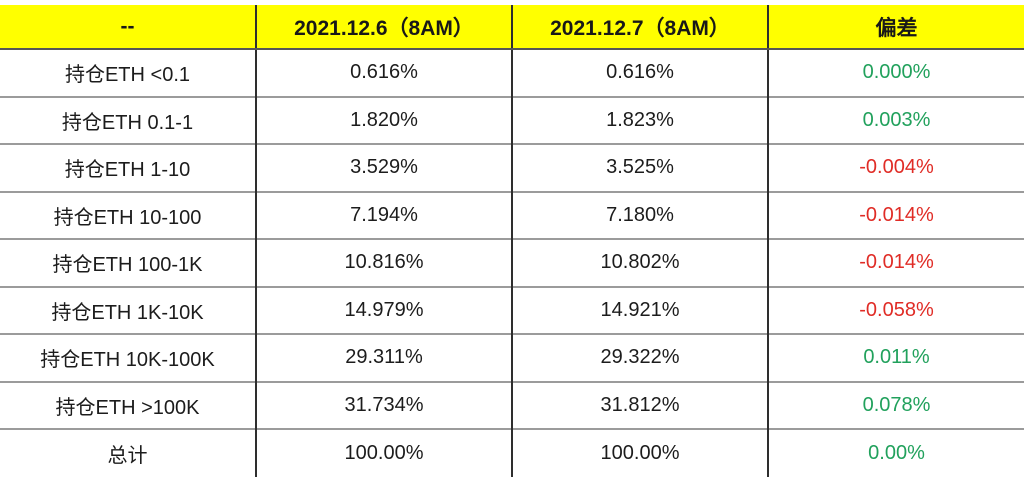  I want to click on value-cell-dec7: 29.322%, so click(639, 357).